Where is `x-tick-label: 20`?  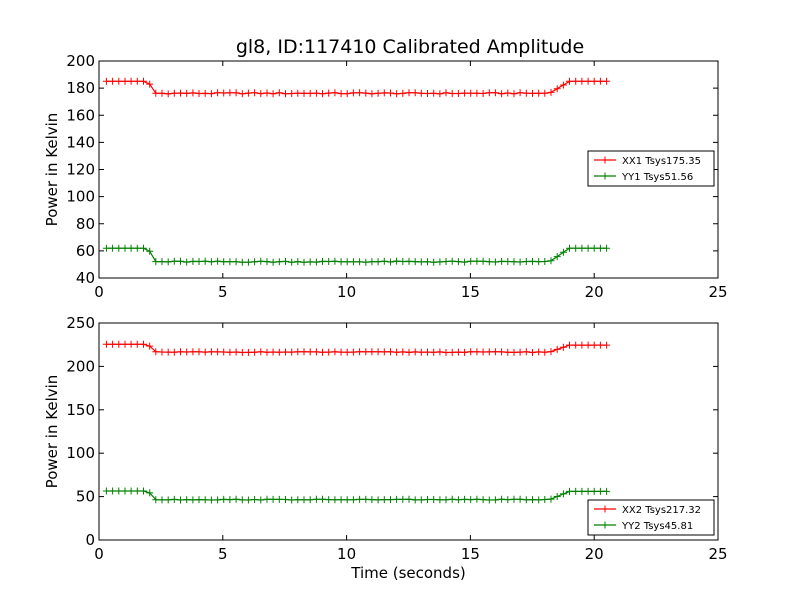
x-tick-label: 20 is located at coordinates (594, 292).